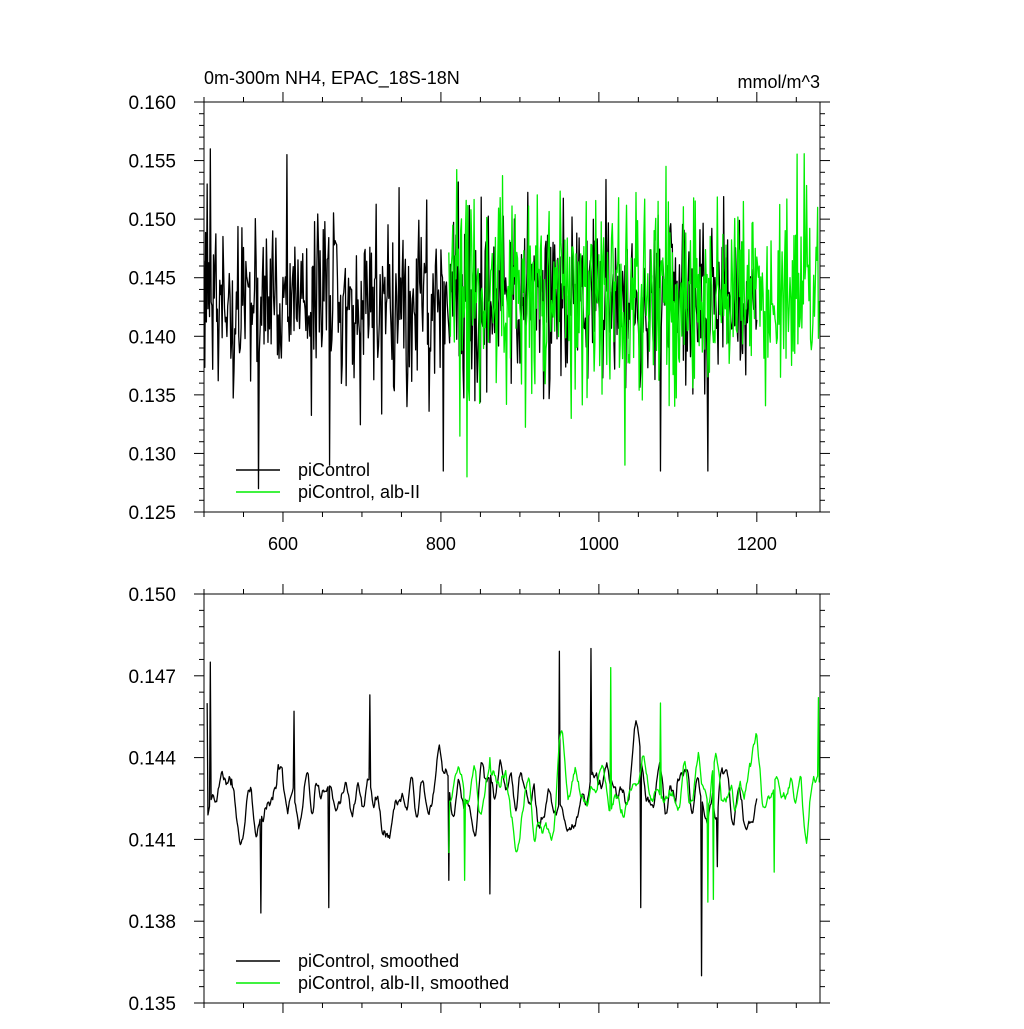  What do you see at coordinates (599, 544) in the screenshot?
I see `x-tick-label: 1000` at bounding box center [599, 544].